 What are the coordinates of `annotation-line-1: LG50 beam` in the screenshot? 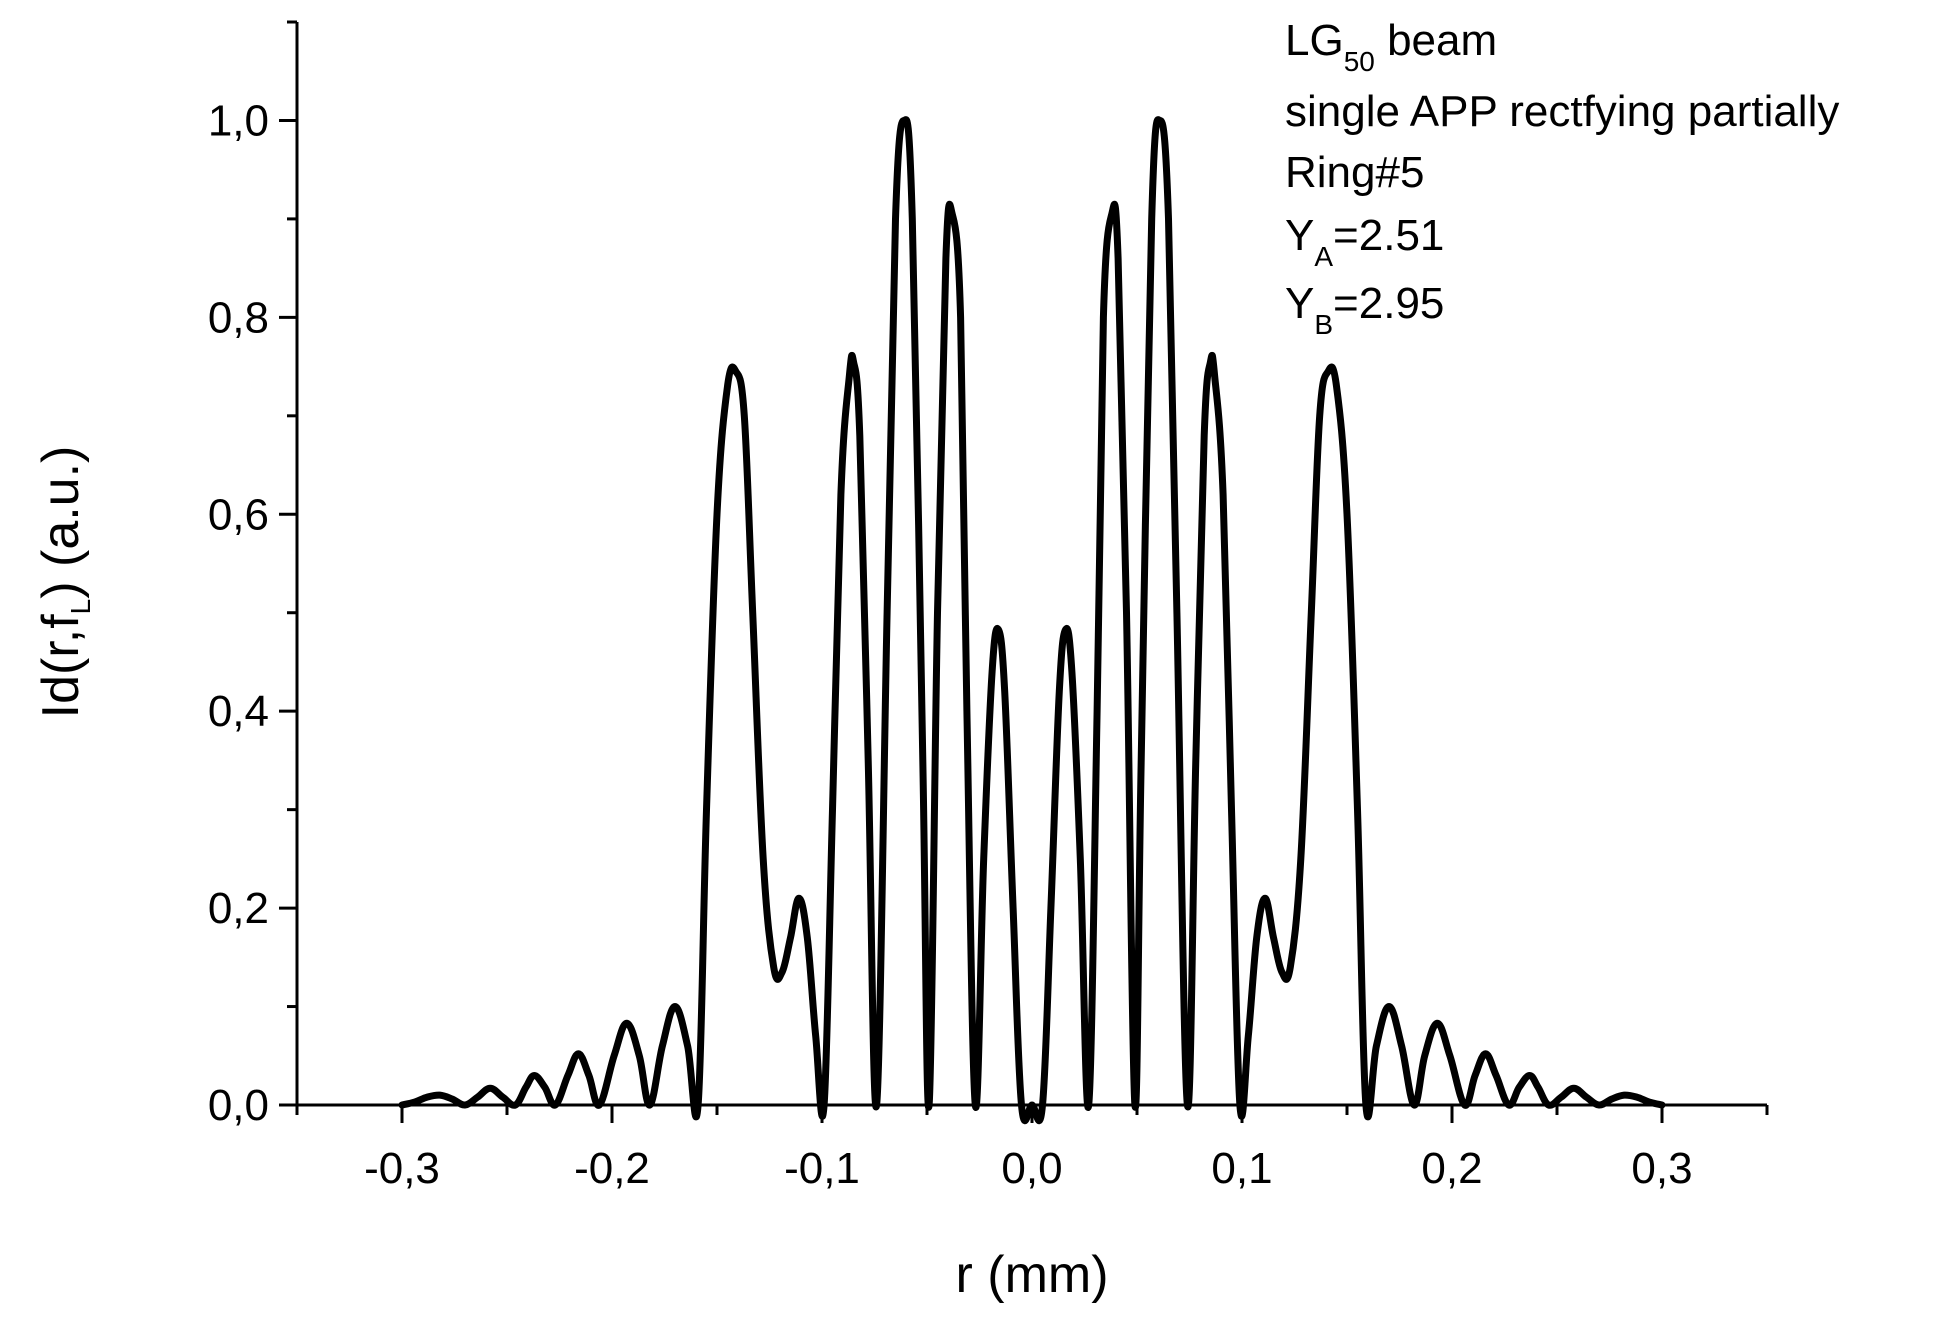 It's located at (1391, 46).